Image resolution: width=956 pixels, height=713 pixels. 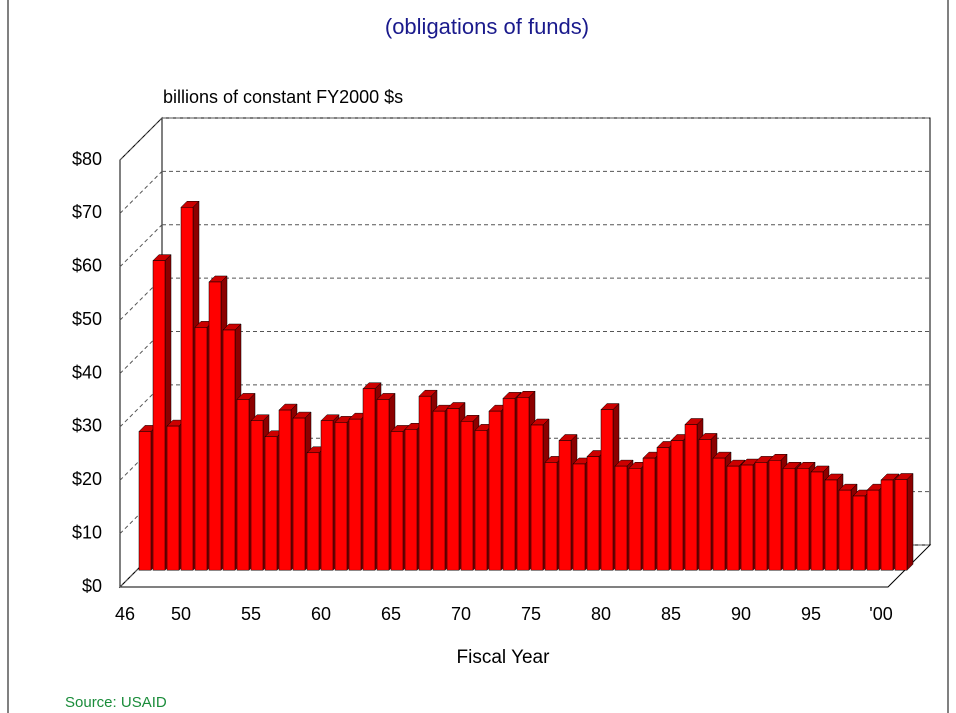 What do you see at coordinates (283, 97) in the screenshot?
I see `subtitle: billions of constant FY2000 $s` at bounding box center [283, 97].